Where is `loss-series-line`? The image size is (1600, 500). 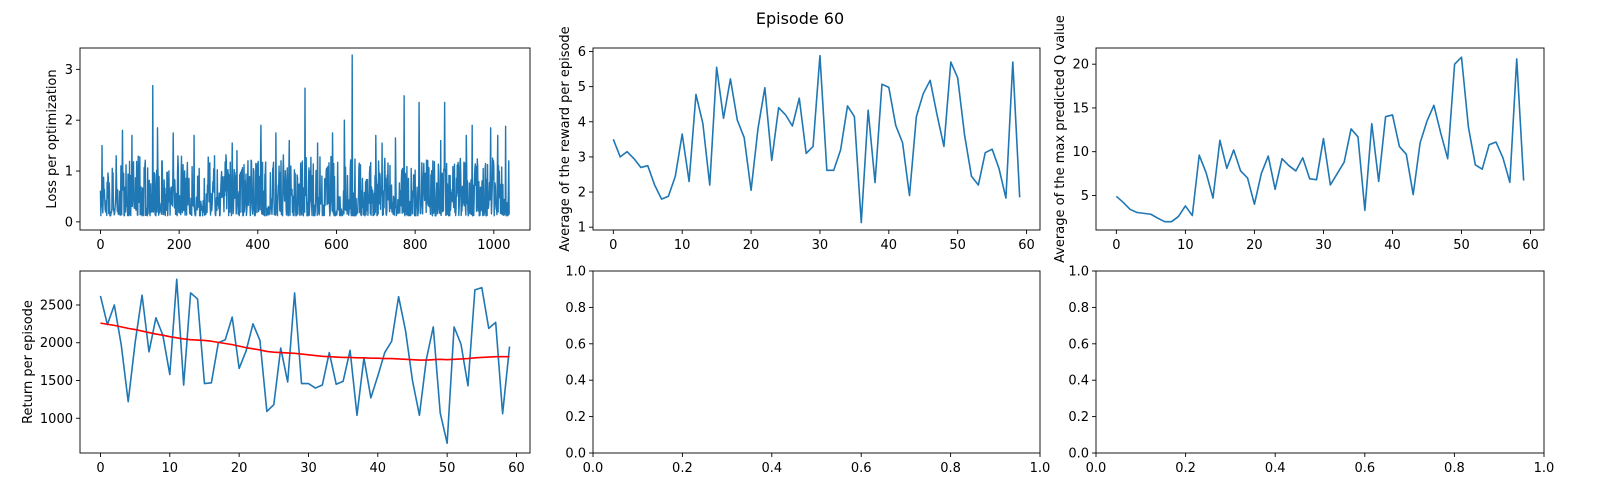 loss-series-line is located at coordinates (304, 135).